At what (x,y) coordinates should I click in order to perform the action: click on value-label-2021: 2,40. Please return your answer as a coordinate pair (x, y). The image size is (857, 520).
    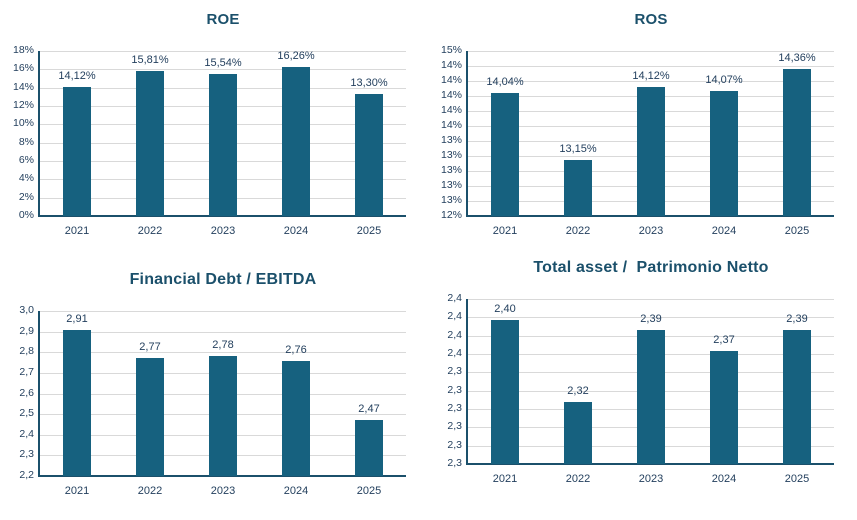
    Looking at the image, I should click on (505, 309).